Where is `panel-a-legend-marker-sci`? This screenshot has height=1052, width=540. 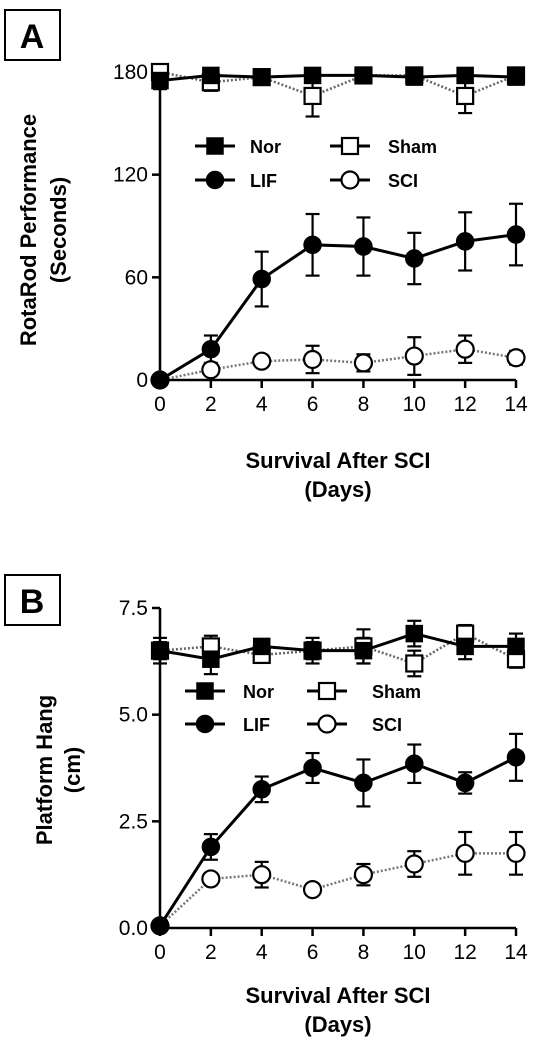 panel-a-legend-marker-sci is located at coordinates (350, 180).